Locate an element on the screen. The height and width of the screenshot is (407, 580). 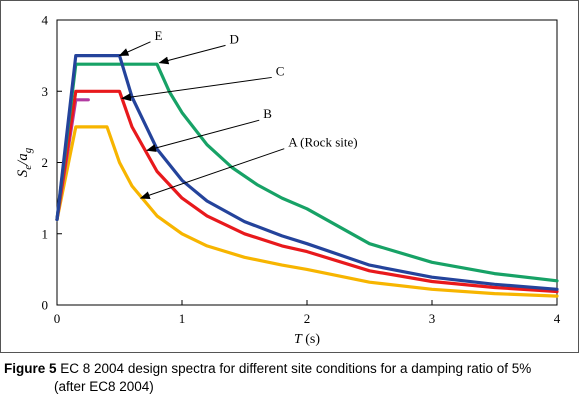
y-tick-label: 0 is located at coordinates (45, 305).